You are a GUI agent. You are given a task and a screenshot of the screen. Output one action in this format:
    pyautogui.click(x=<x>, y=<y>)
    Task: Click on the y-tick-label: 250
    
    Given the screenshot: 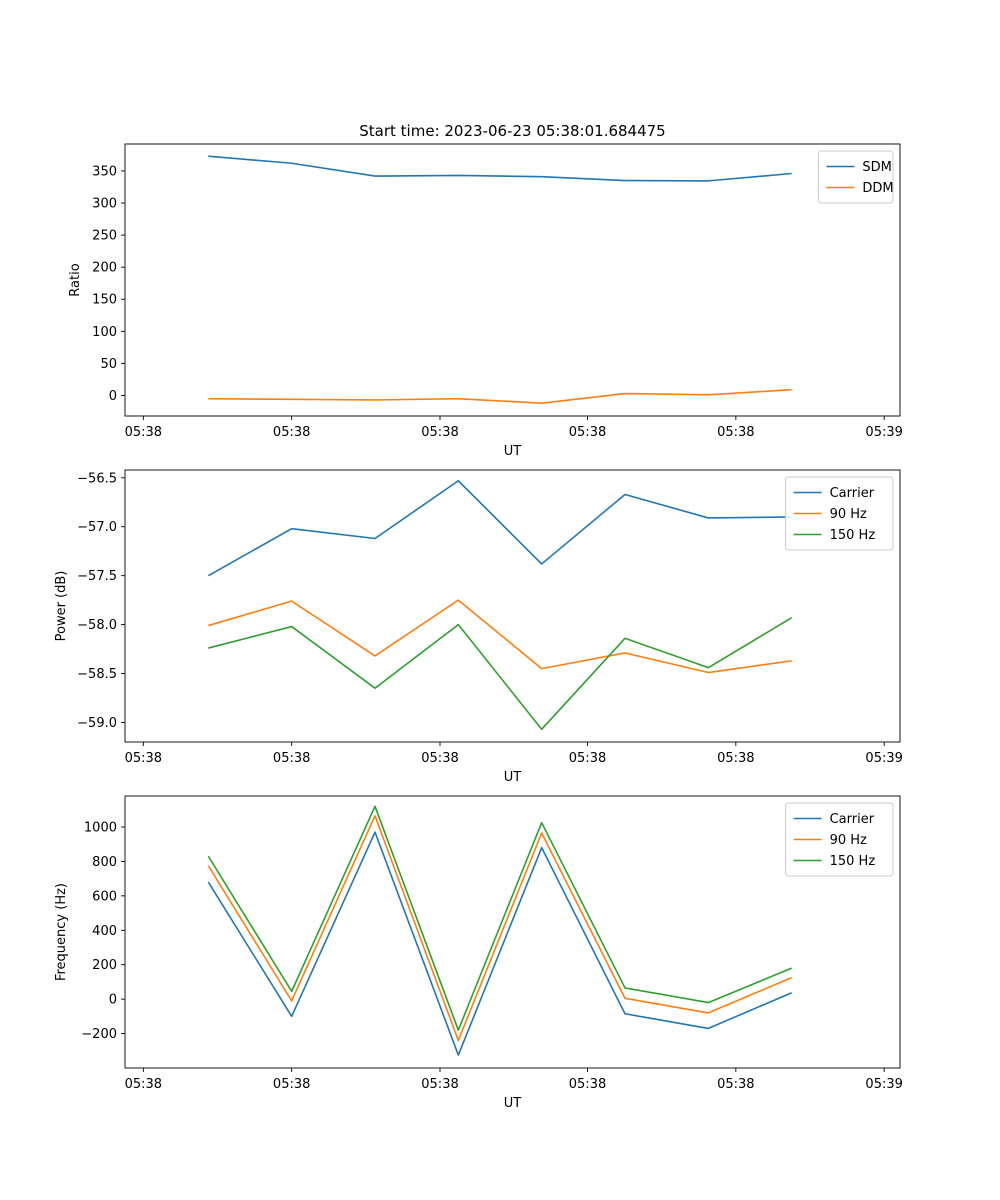 What is the action you would take?
    pyautogui.click(x=104, y=236)
    